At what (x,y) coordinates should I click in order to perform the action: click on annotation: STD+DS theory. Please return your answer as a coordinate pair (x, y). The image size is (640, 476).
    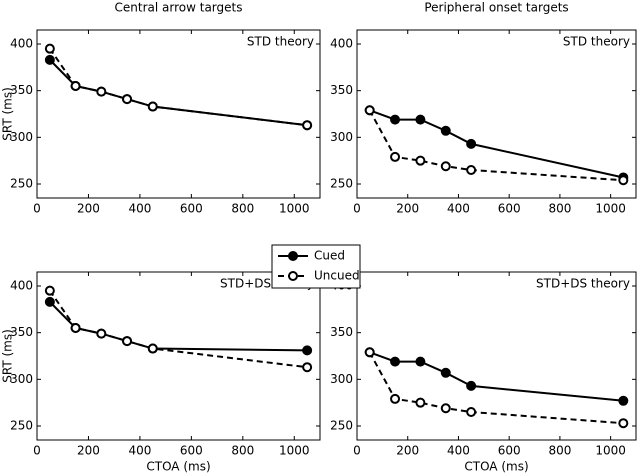
    Looking at the image, I should click on (583, 284).